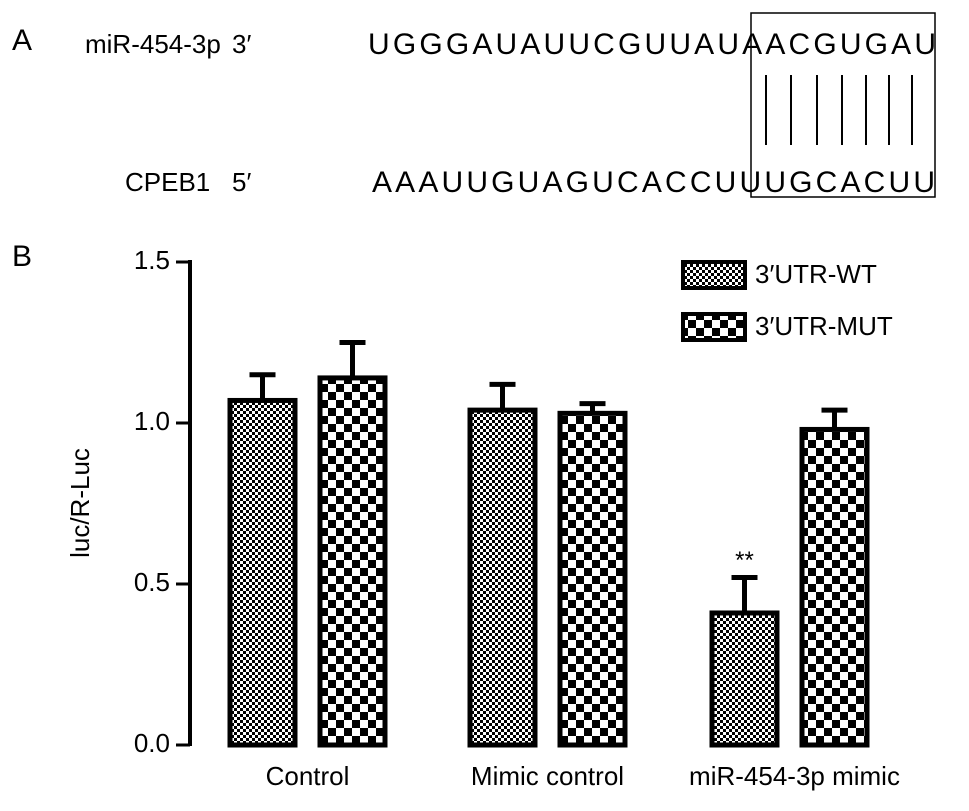 The width and height of the screenshot is (969, 811). What do you see at coordinates (241, 44) in the screenshot?
I see `mirna-end: 3′` at bounding box center [241, 44].